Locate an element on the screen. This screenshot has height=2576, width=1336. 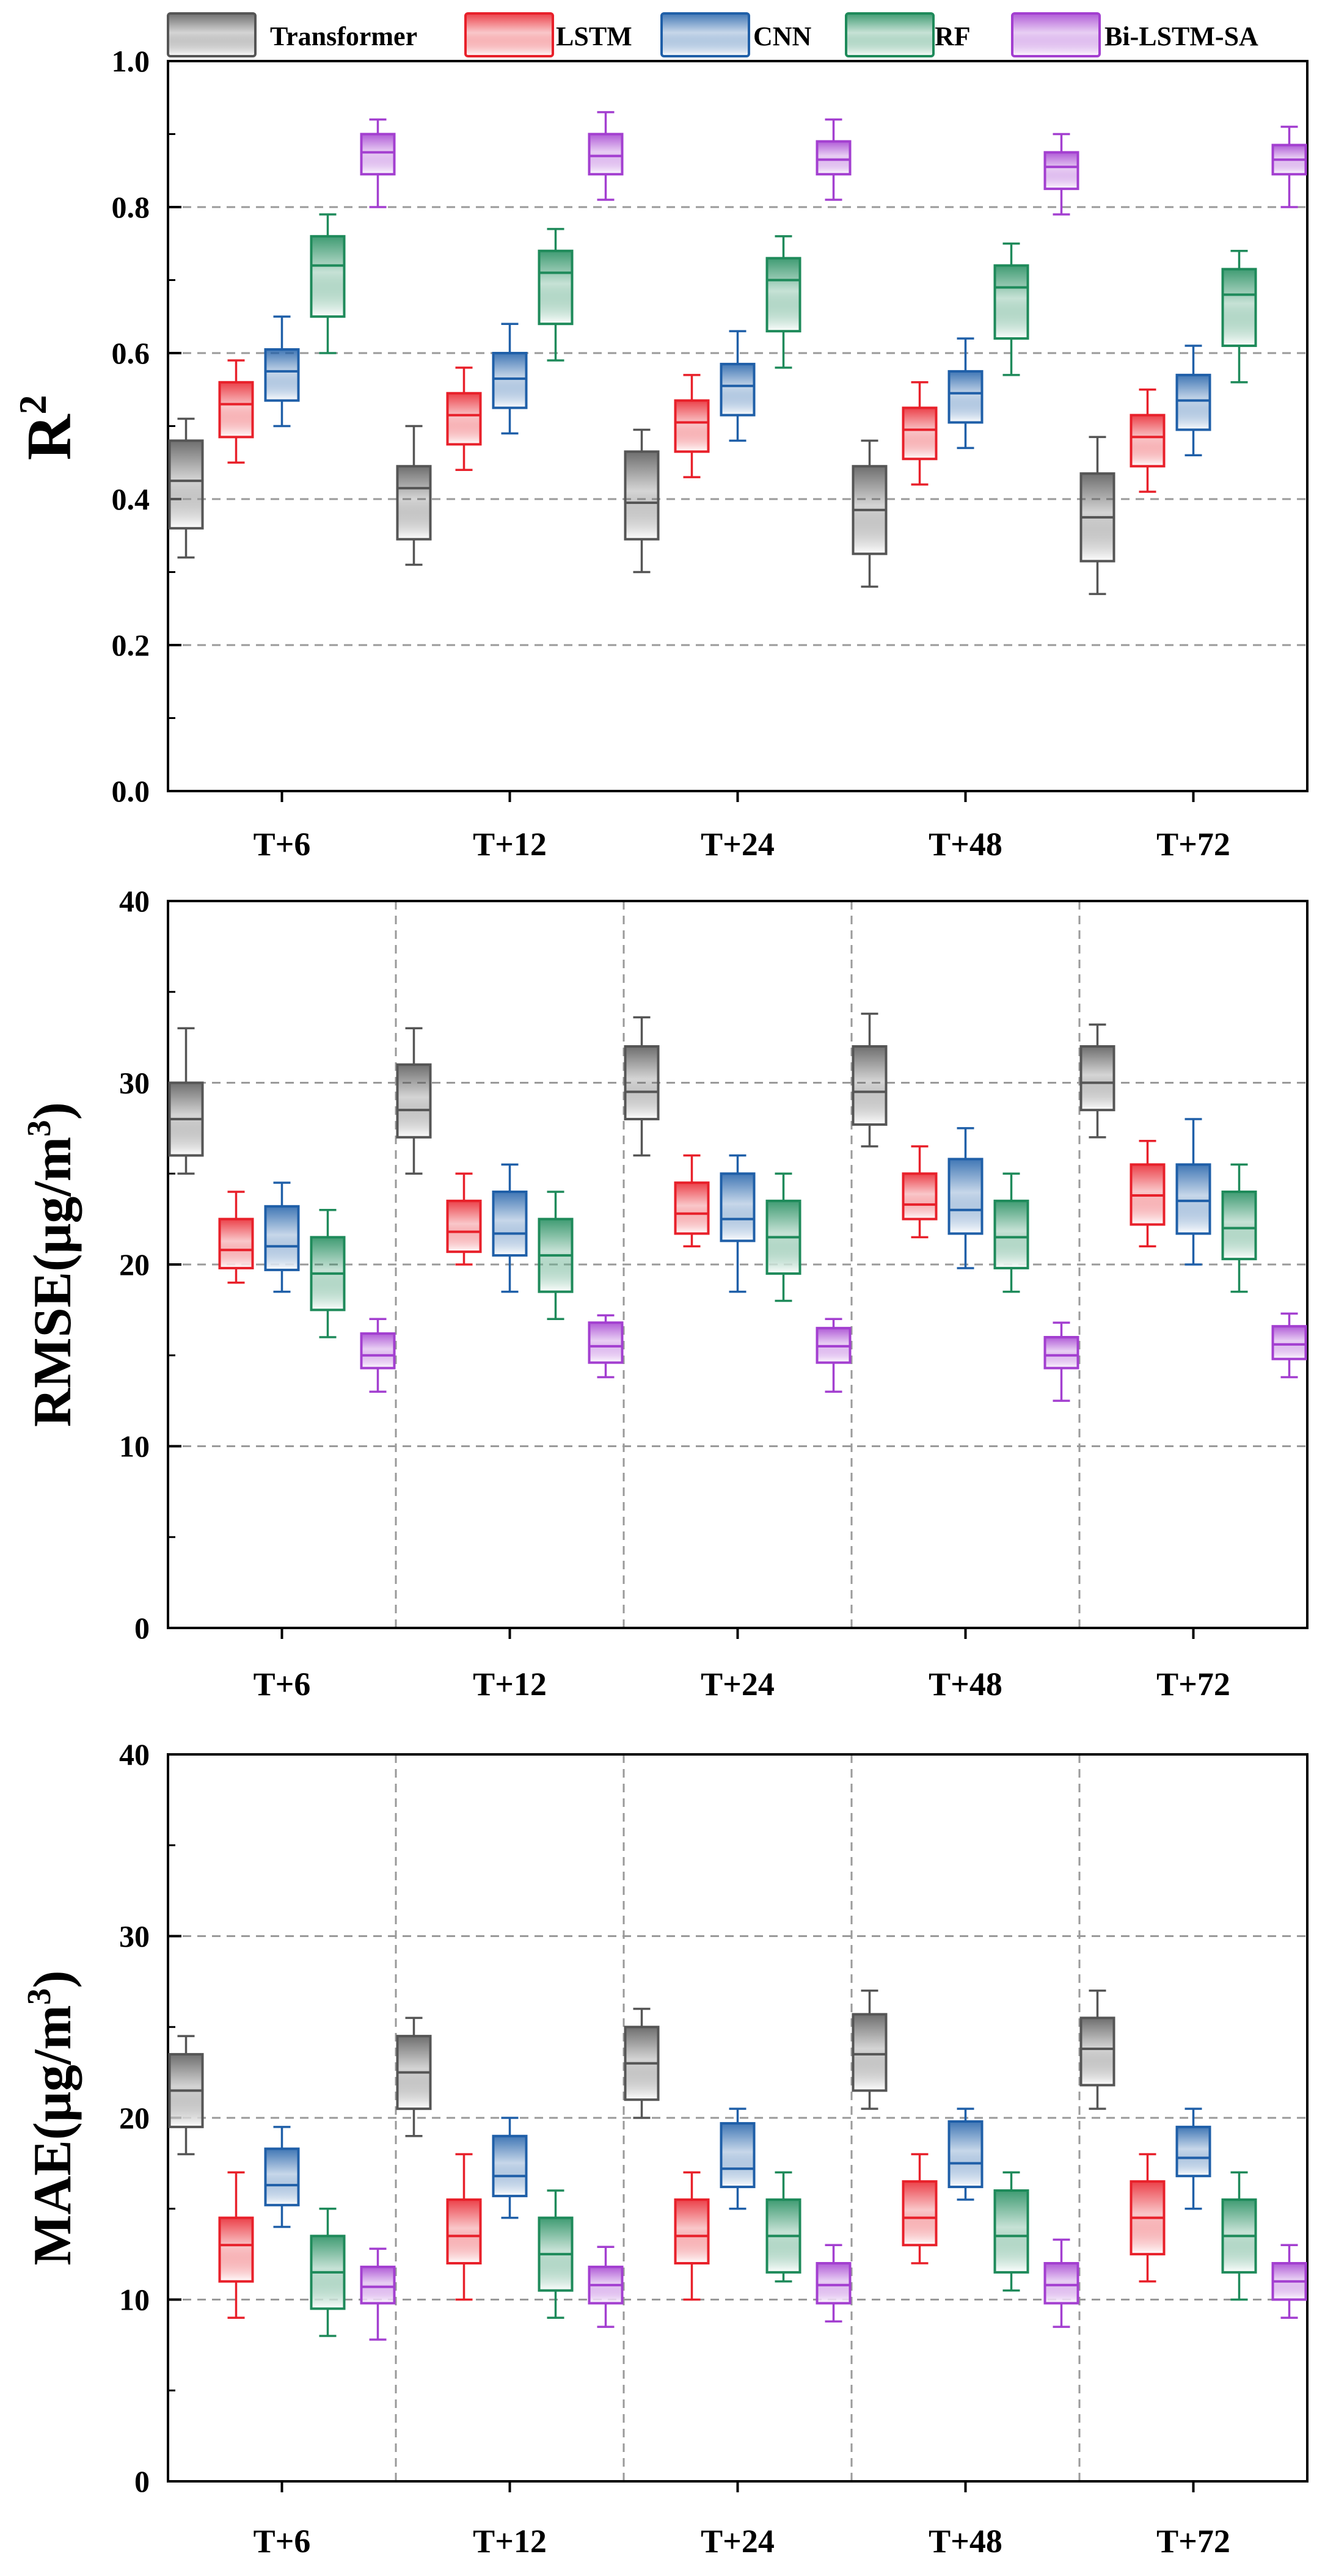
y-tick-label: 0.6 is located at coordinates (131, 353).